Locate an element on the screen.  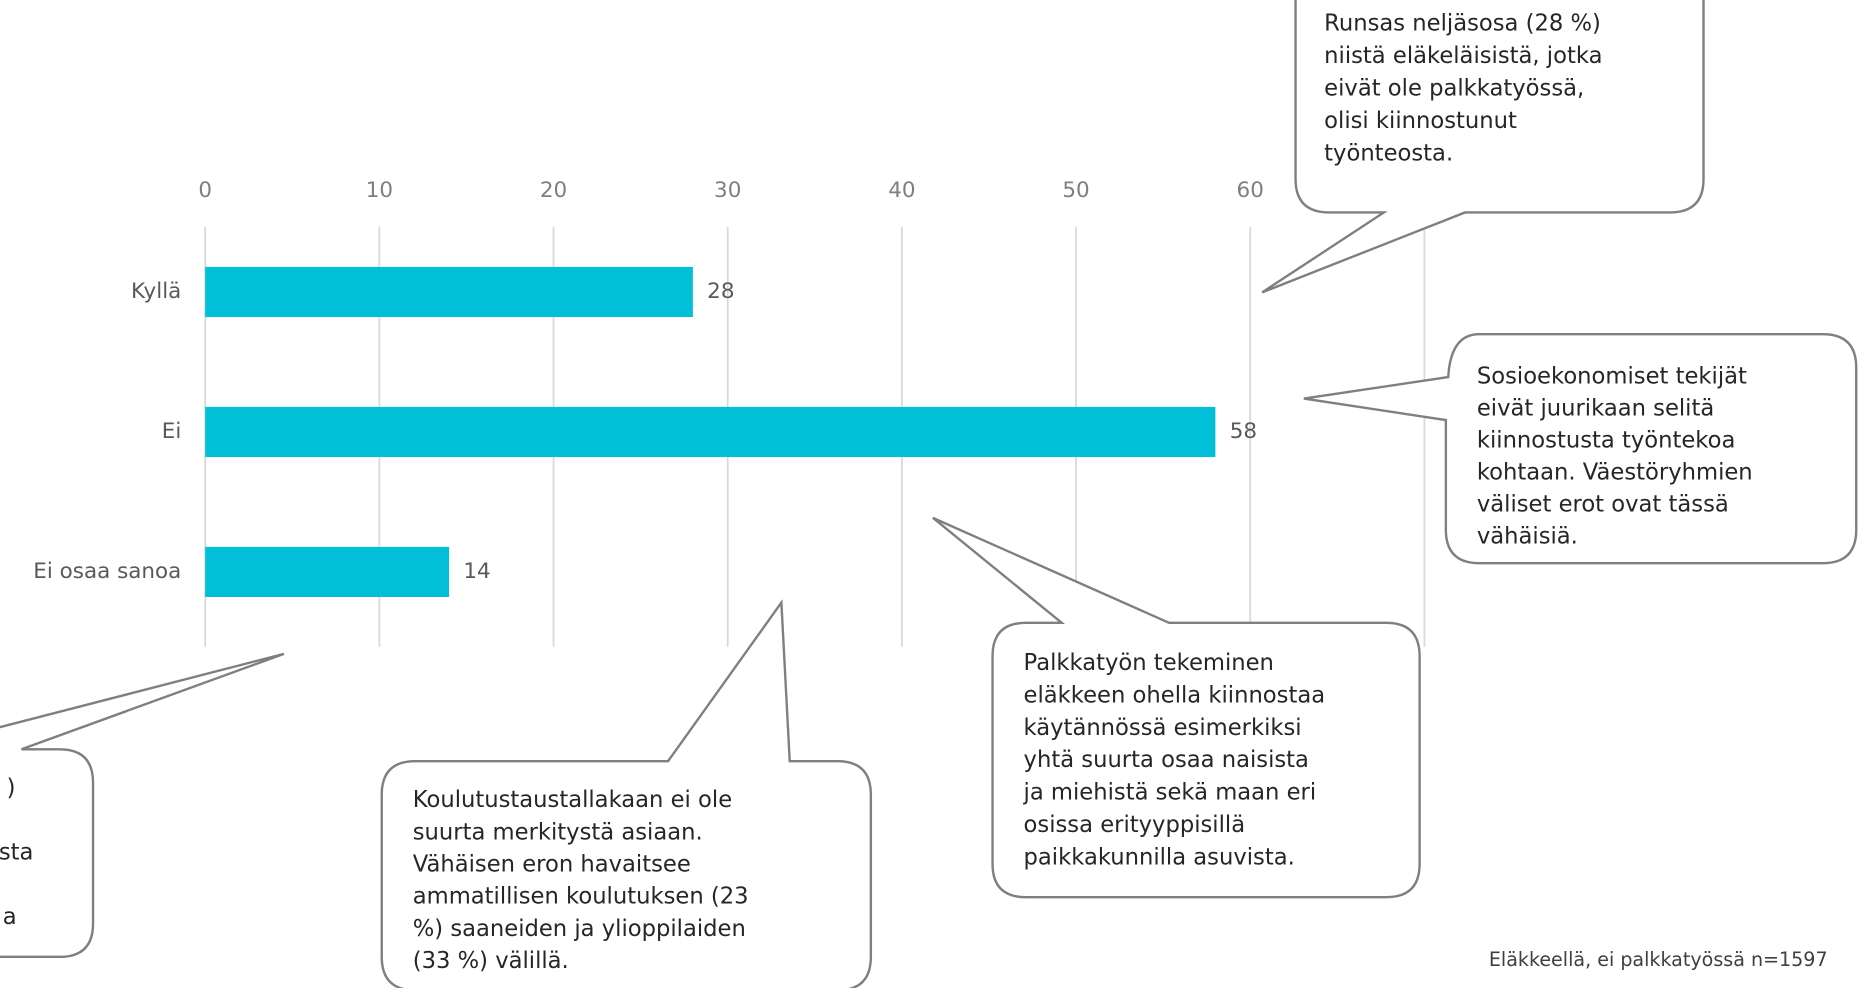
annotation-line: työnteosta. is located at coordinates (1388, 154).